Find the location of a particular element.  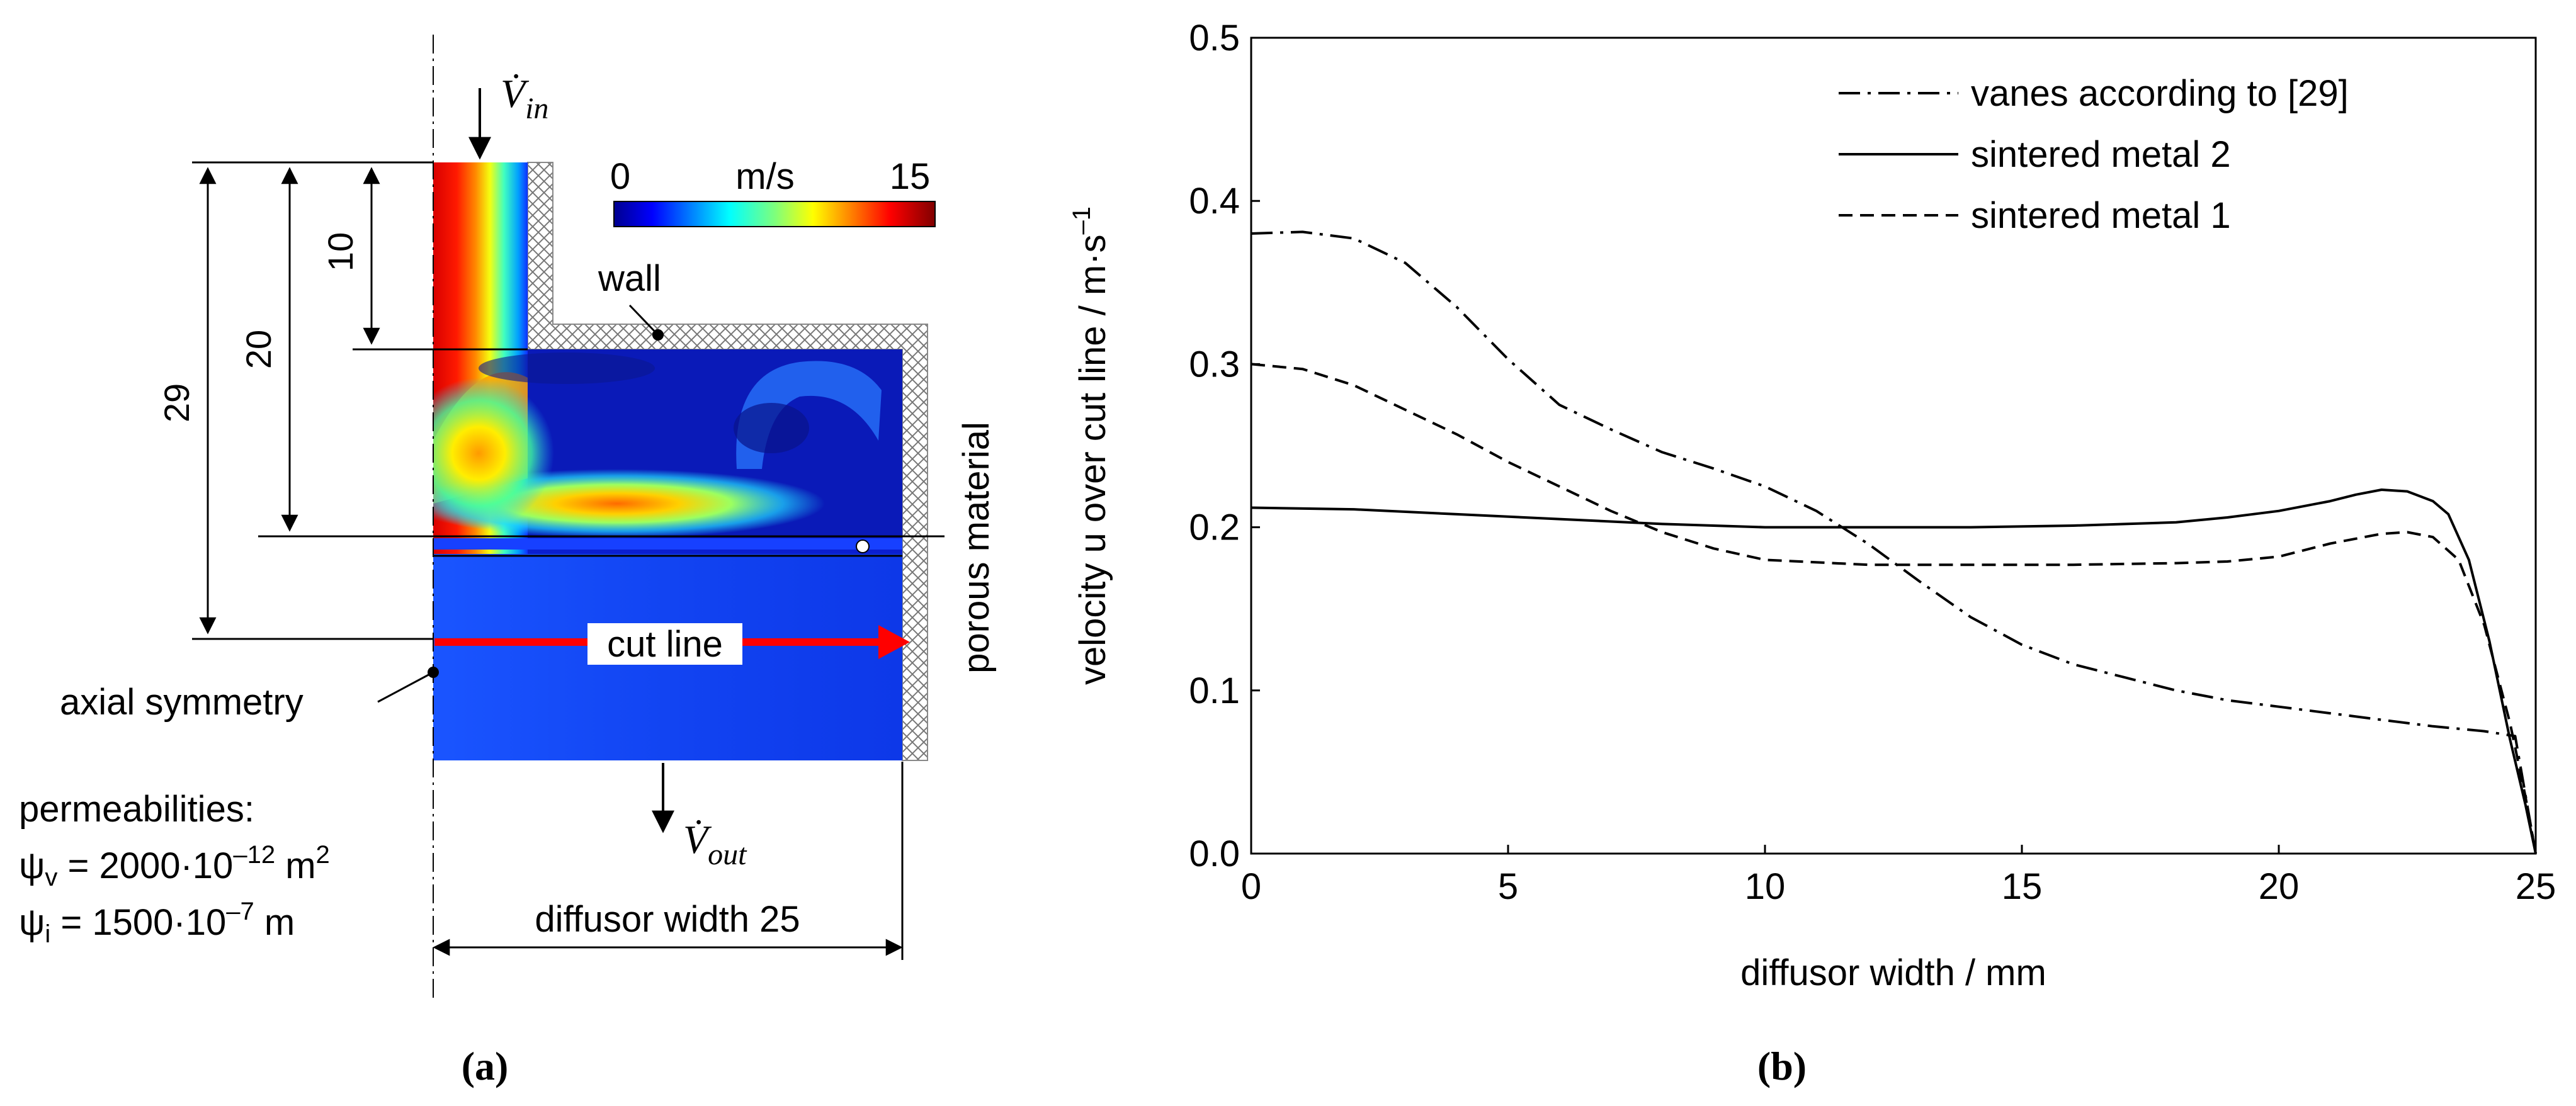

diffusor-width-label: diffusor width 25 is located at coordinates (667, 919).